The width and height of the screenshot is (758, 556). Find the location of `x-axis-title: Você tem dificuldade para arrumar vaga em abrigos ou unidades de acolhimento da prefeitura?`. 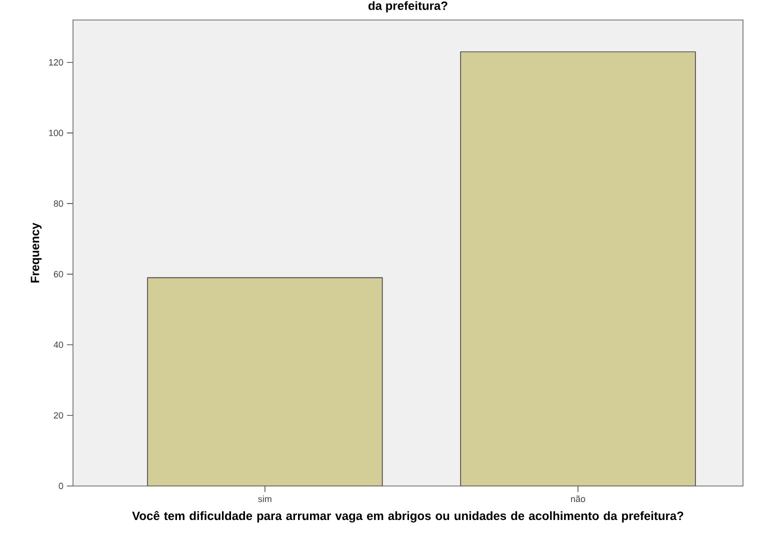

x-axis-title: Você tem dificuldade para arrumar vaga em abrigos ou unidades de acolhimento da prefeitura? is located at coordinates (408, 516).